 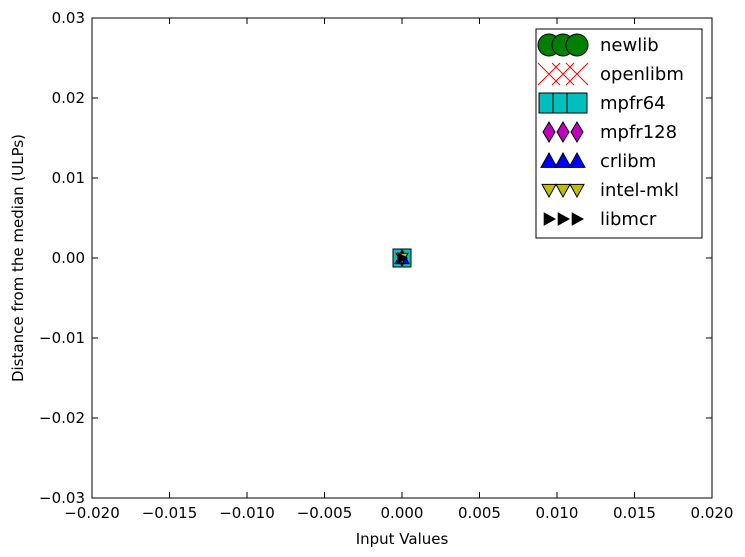 I want to click on legend-label: mpfr128, so click(x=638, y=132).